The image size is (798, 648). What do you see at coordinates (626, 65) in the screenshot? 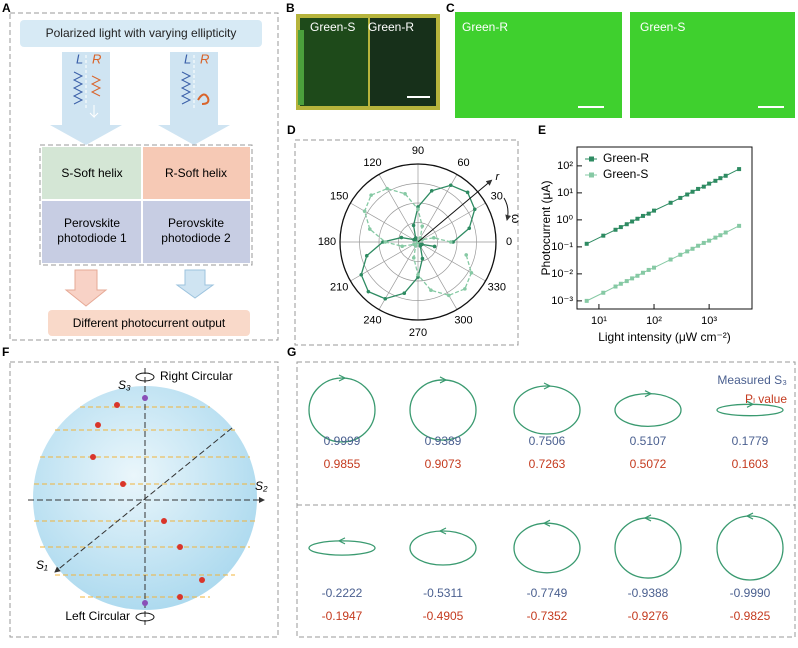
I see `gap` at bounding box center [626, 65].